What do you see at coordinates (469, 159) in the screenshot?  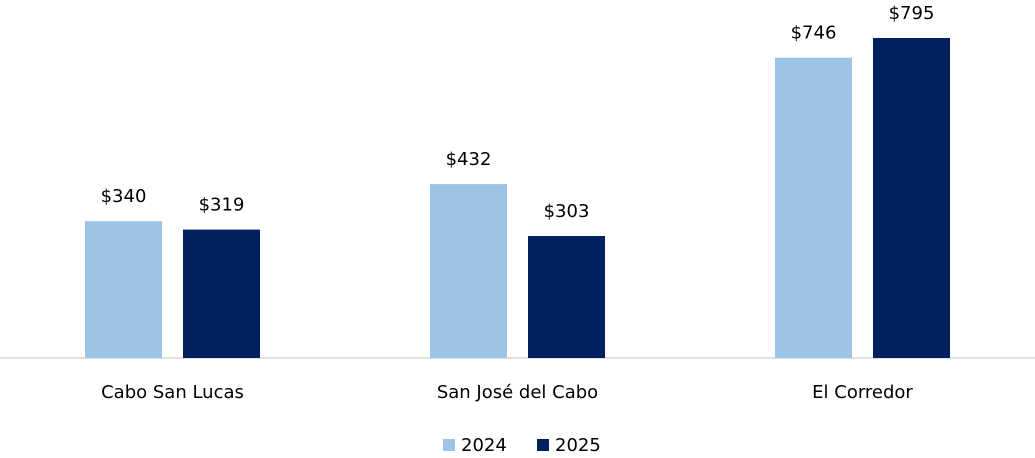 I see `data-label: $432` at bounding box center [469, 159].